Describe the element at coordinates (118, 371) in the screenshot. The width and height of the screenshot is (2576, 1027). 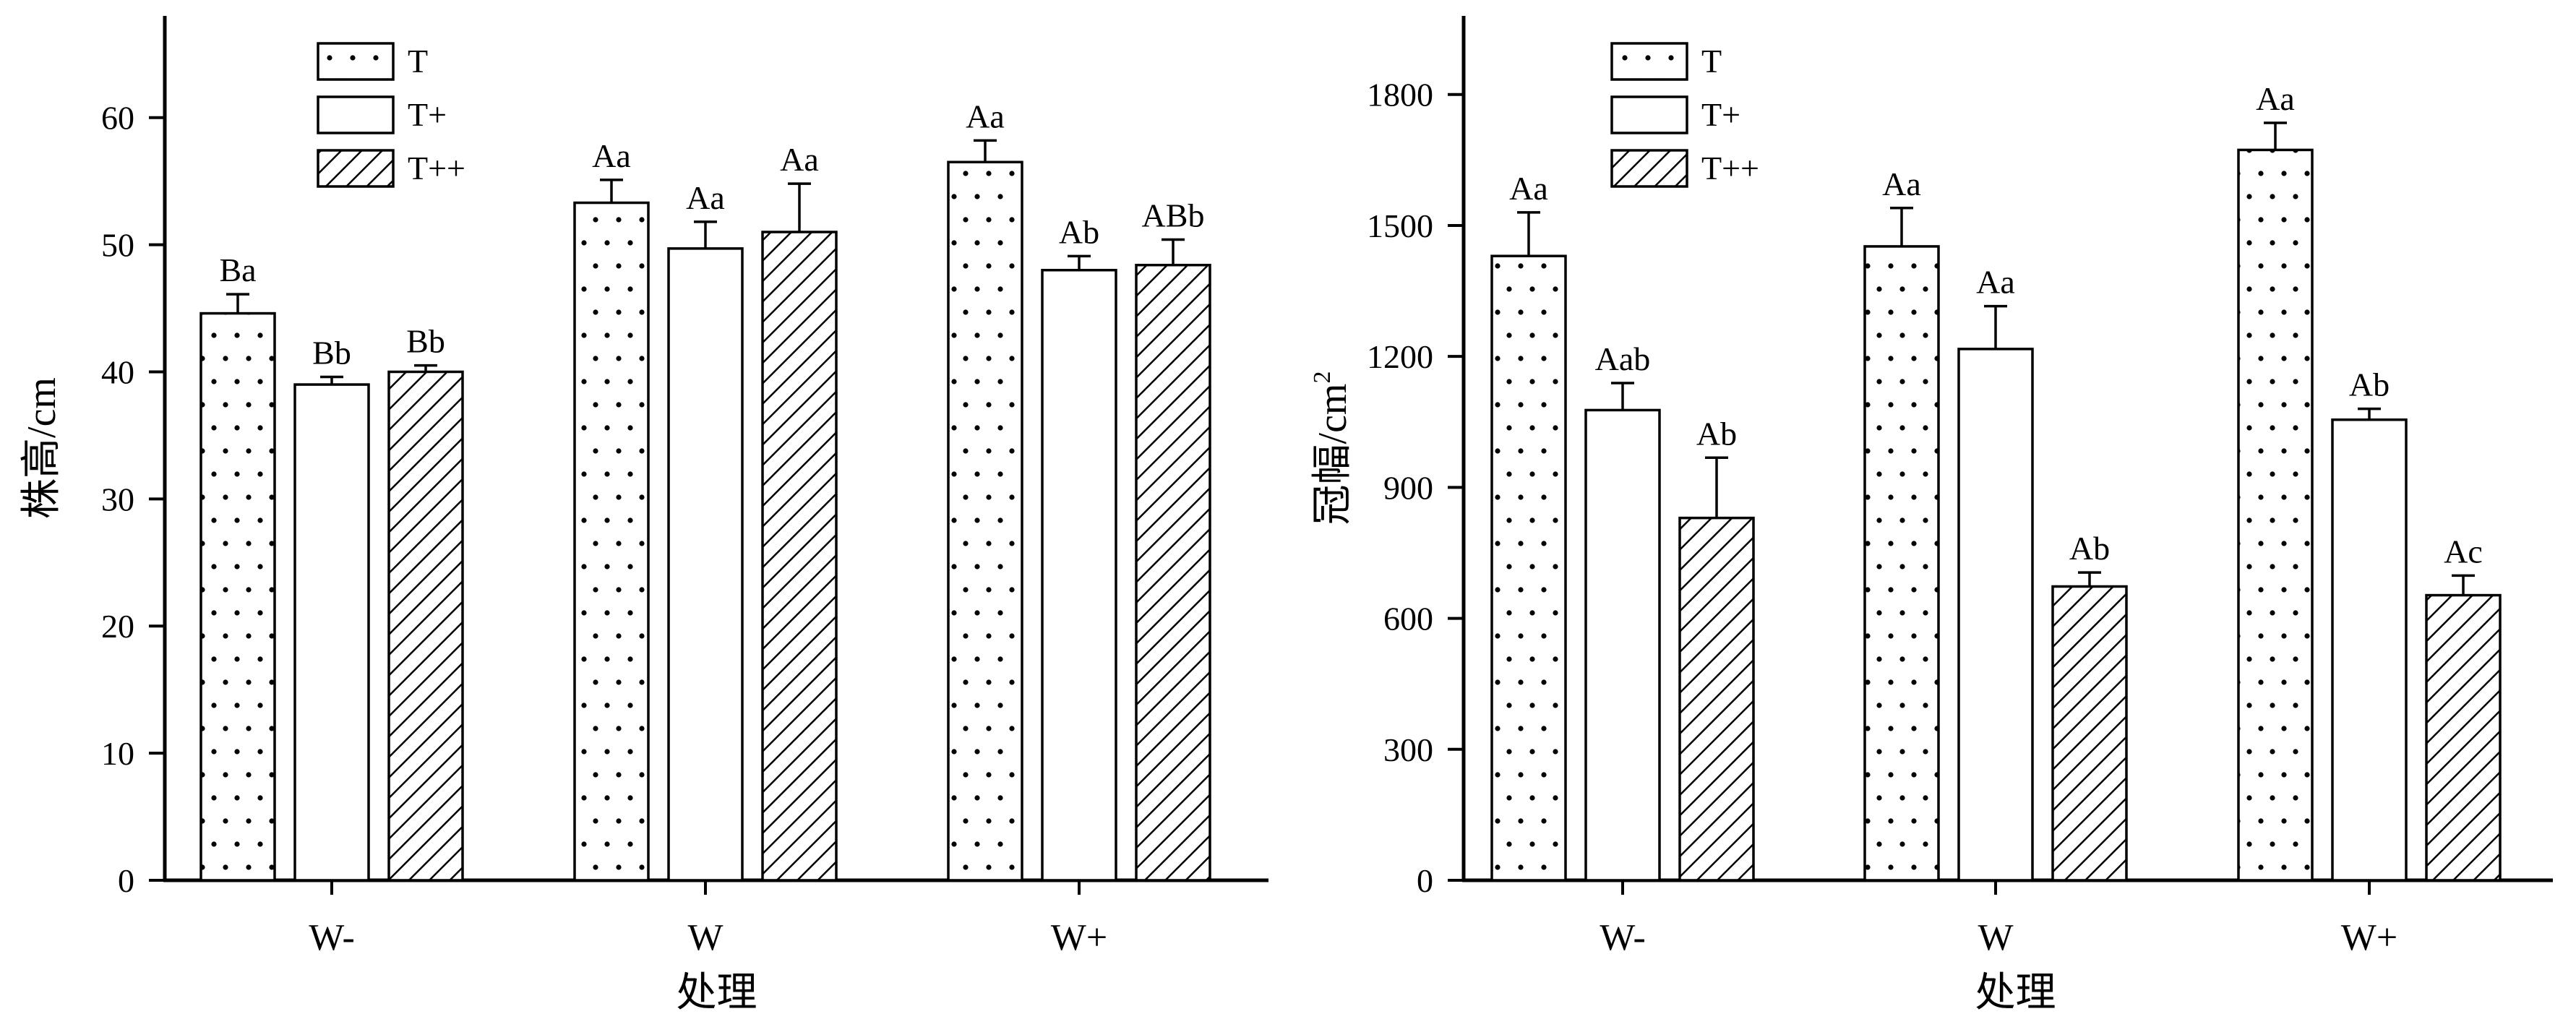
I see `y-tick-label: 40` at that location.